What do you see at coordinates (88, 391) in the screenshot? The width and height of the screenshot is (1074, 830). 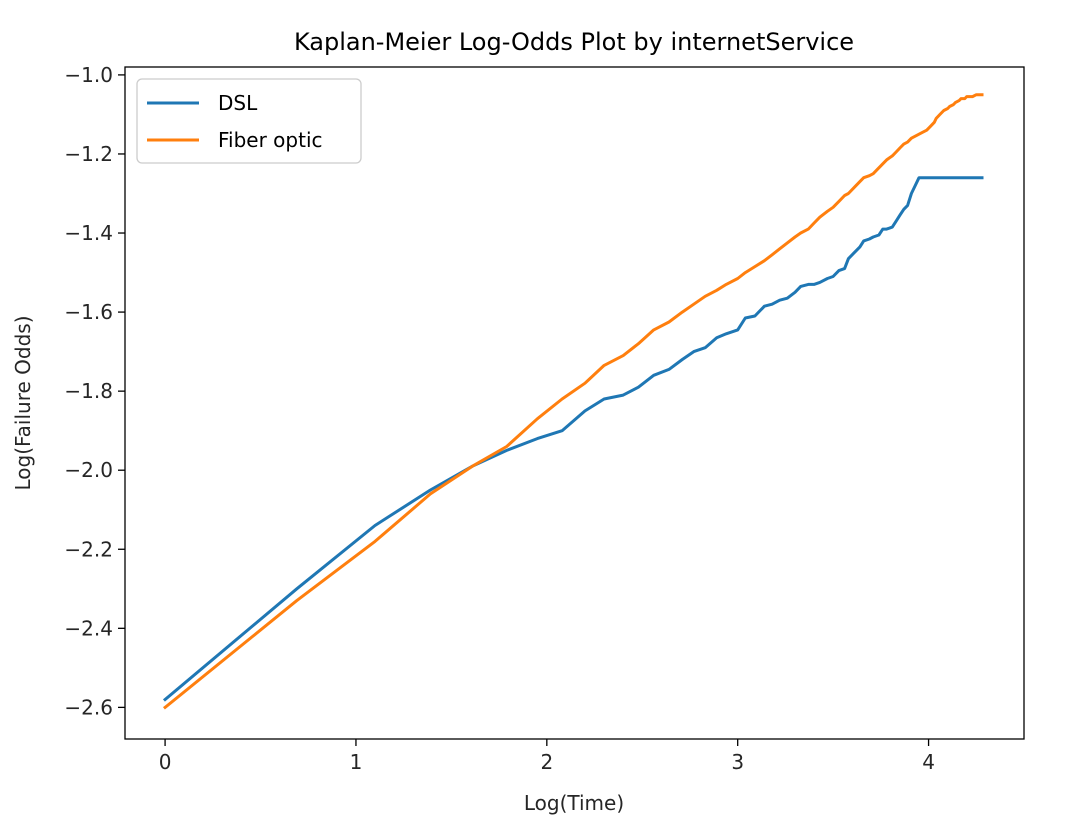 I see `y-tick-label: −1.8` at bounding box center [88, 391].